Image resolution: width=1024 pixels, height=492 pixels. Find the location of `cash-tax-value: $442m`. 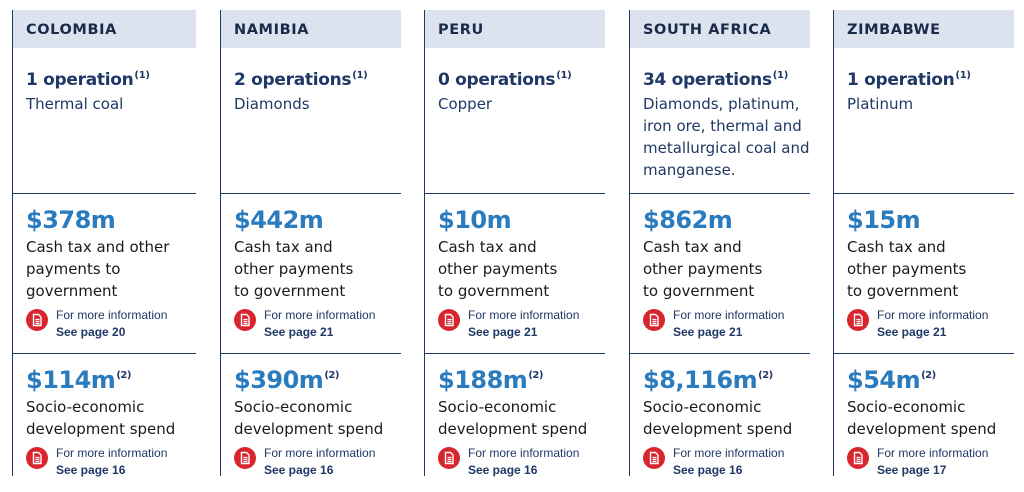

cash-tax-value: $442m is located at coordinates (279, 220).